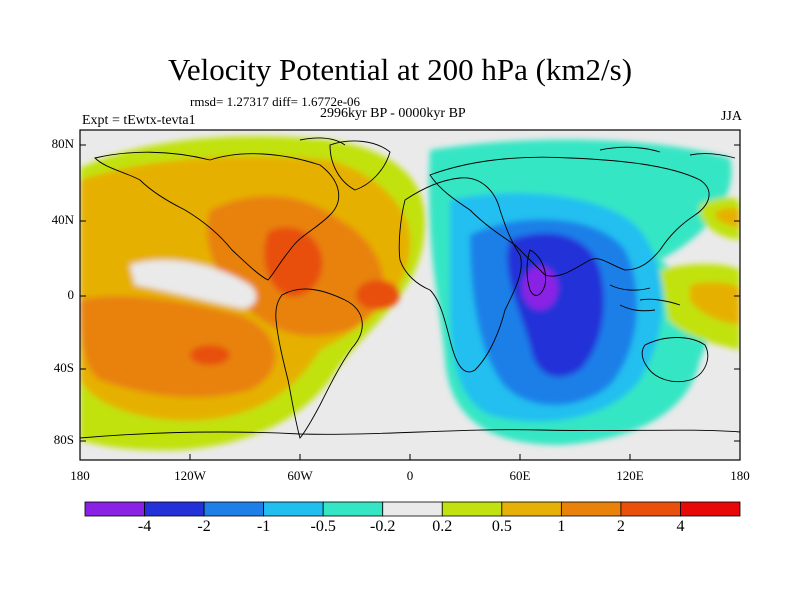 This screenshot has width=800, height=600. Describe the element at coordinates (442, 526) in the screenshot. I see `colorbar-label: 0.2` at that location.